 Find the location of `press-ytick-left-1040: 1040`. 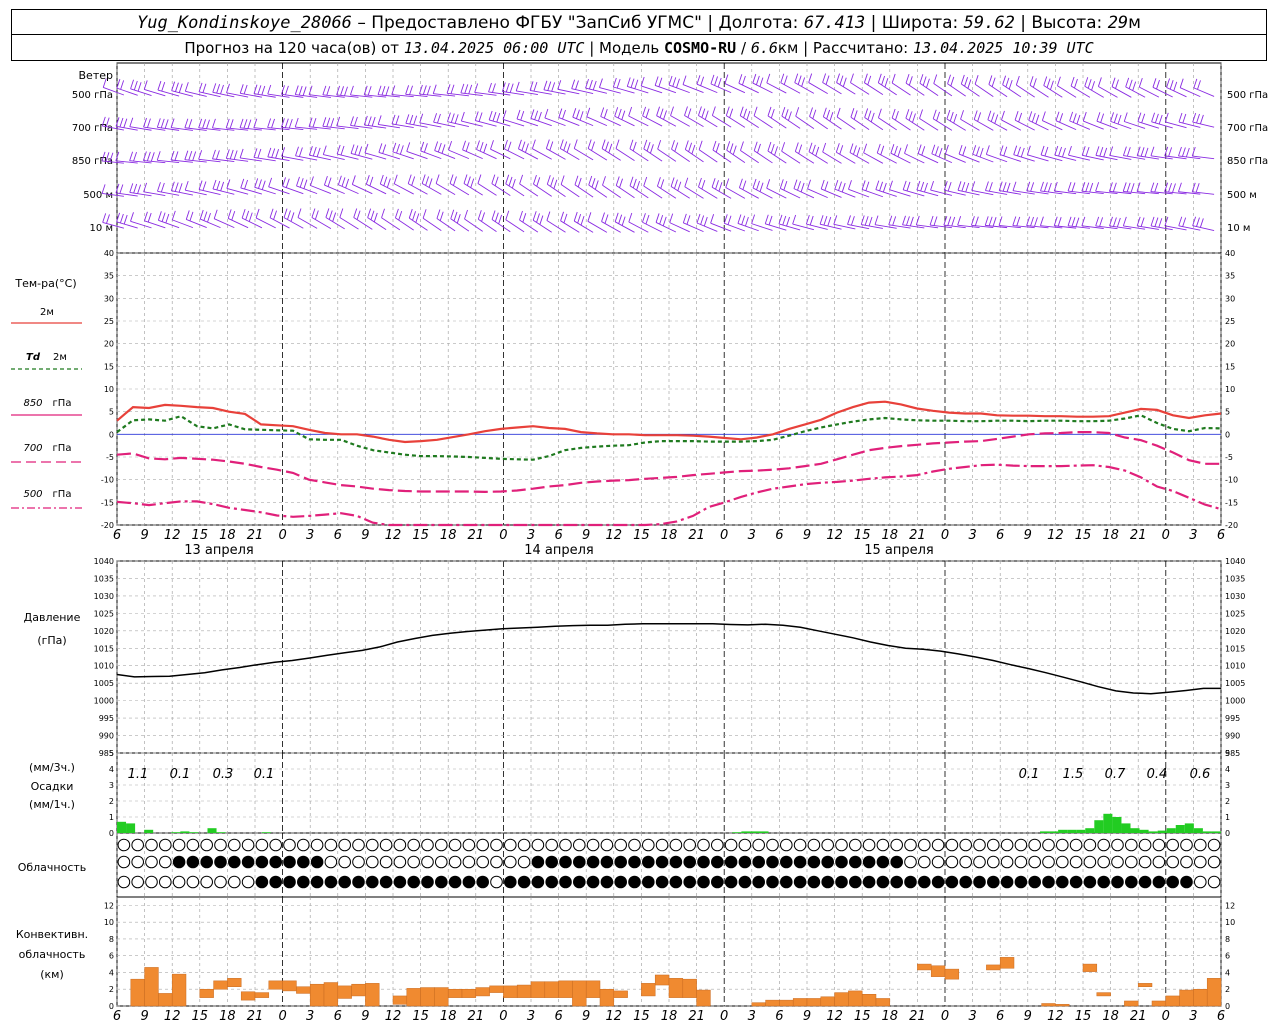

press-ytick-left-1040: 1040 is located at coordinates (104, 561).